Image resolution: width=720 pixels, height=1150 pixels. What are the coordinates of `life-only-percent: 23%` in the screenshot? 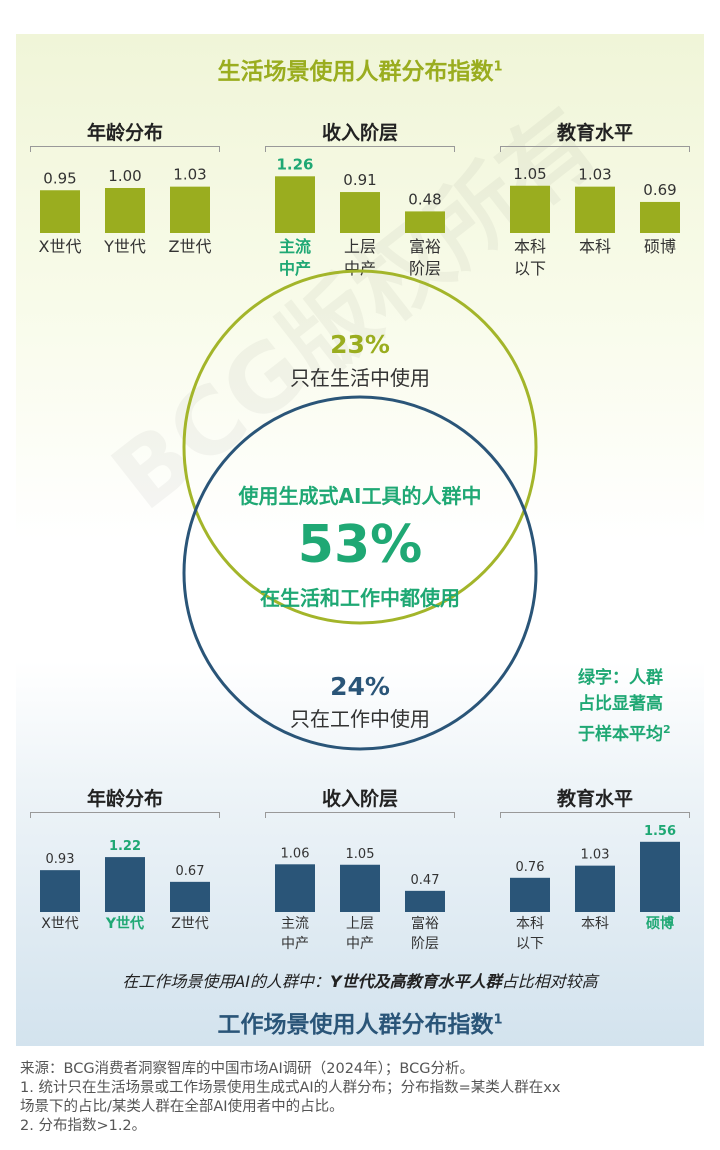 It's located at (360, 344).